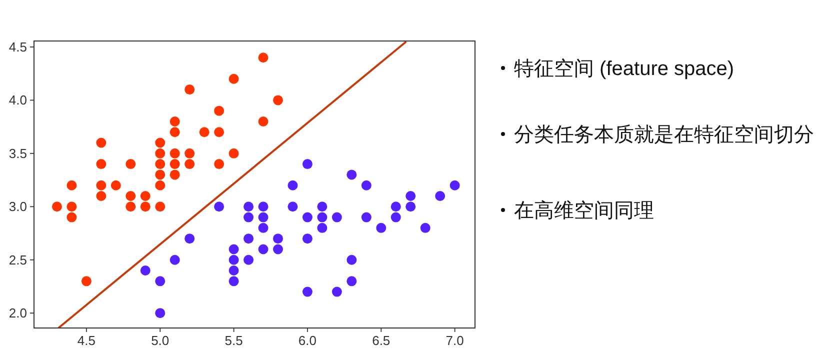 Image resolution: width=838 pixels, height=353 pixels. Describe the element at coordinates (624, 69) in the screenshot. I see `text: 特征空间 (feature space)` at that location.